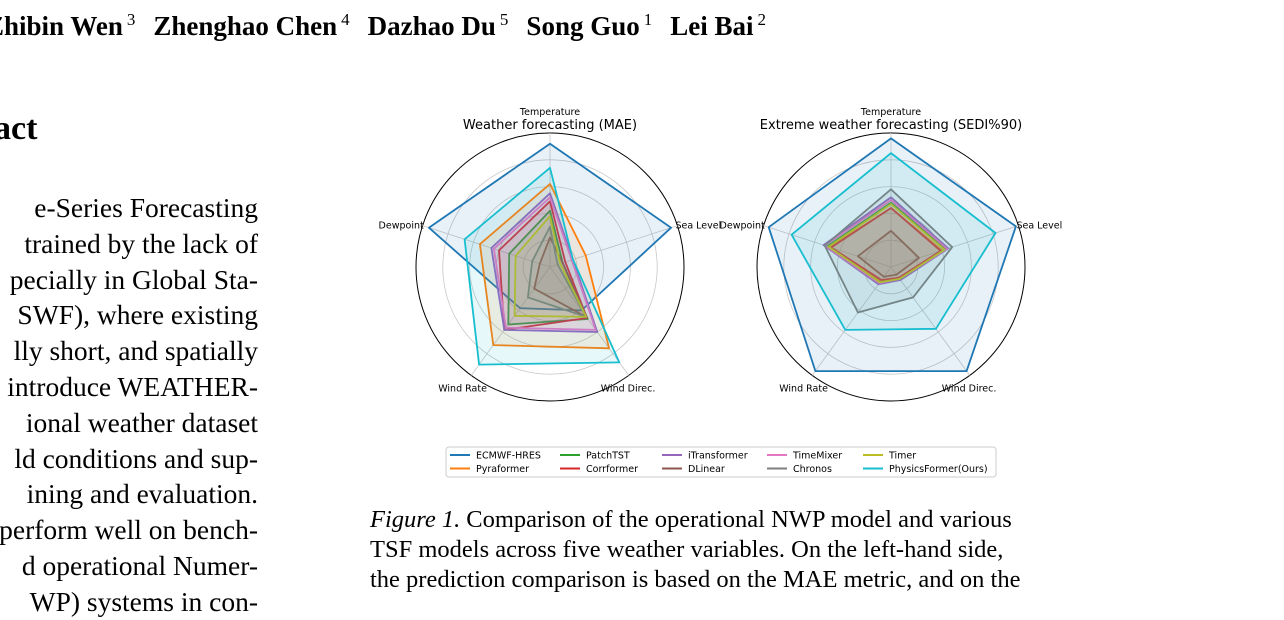 The image size is (1284, 620). What do you see at coordinates (146, 207) in the screenshot?
I see `abstract-line: e-Series Forecasting` at bounding box center [146, 207].